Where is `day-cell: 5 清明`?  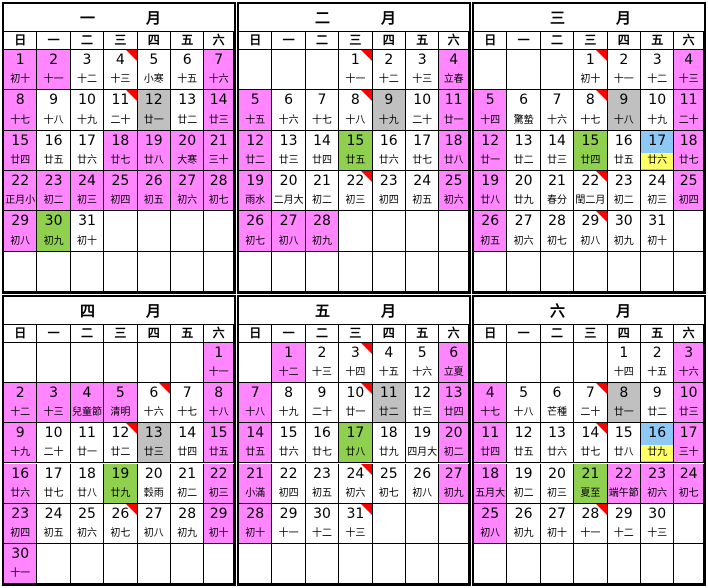
day-cell: 5 清明 is located at coordinates (121, 403).